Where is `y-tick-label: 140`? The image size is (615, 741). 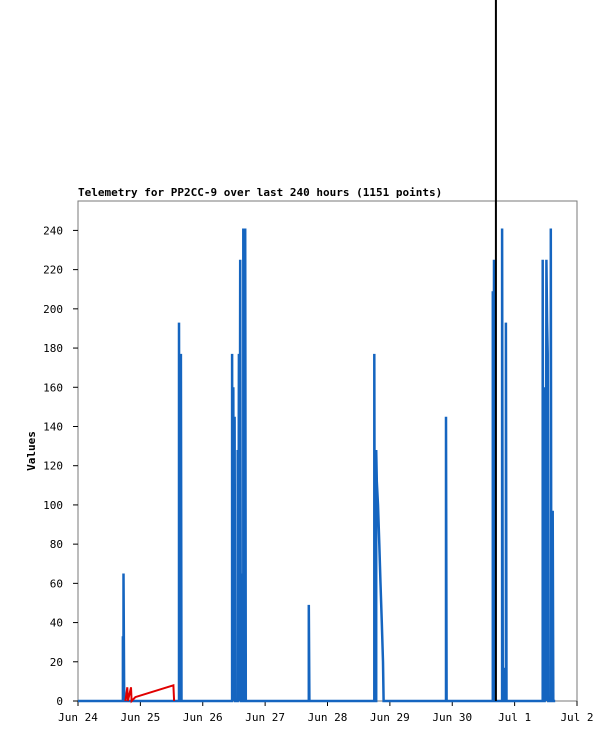
y-tick-label: 140 is located at coordinates (53, 426).